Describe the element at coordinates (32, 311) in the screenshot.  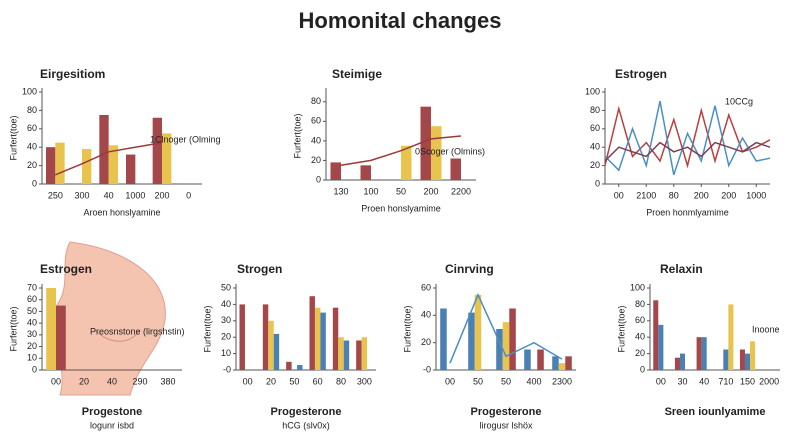
I see `y-tick-label: 50` at that location.